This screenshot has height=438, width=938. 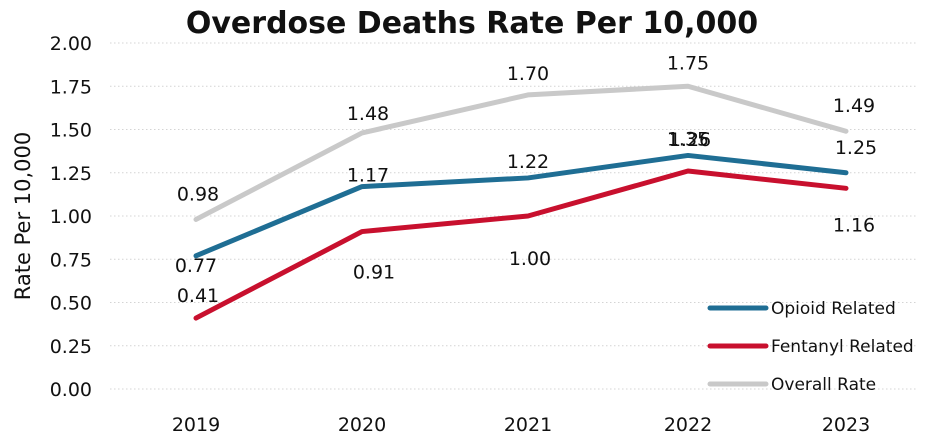 What do you see at coordinates (71, 131) in the screenshot?
I see `y-tick-label: 1.50` at bounding box center [71, 131].